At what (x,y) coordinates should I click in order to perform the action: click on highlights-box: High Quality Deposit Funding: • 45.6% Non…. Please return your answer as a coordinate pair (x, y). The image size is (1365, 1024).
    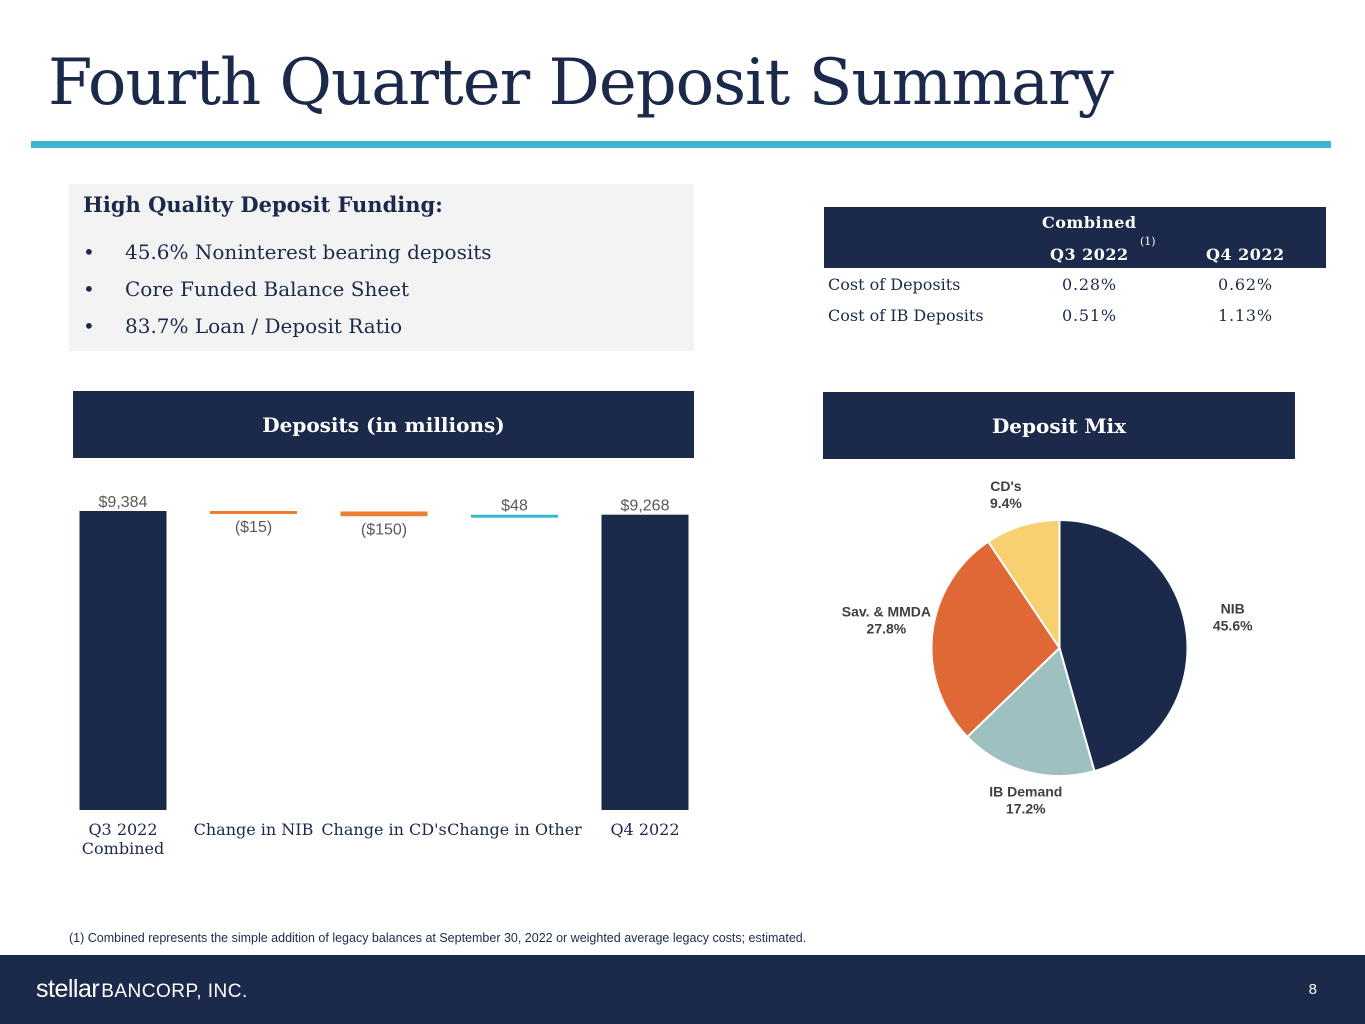
    Looking at the image, I should click on (381, 267).